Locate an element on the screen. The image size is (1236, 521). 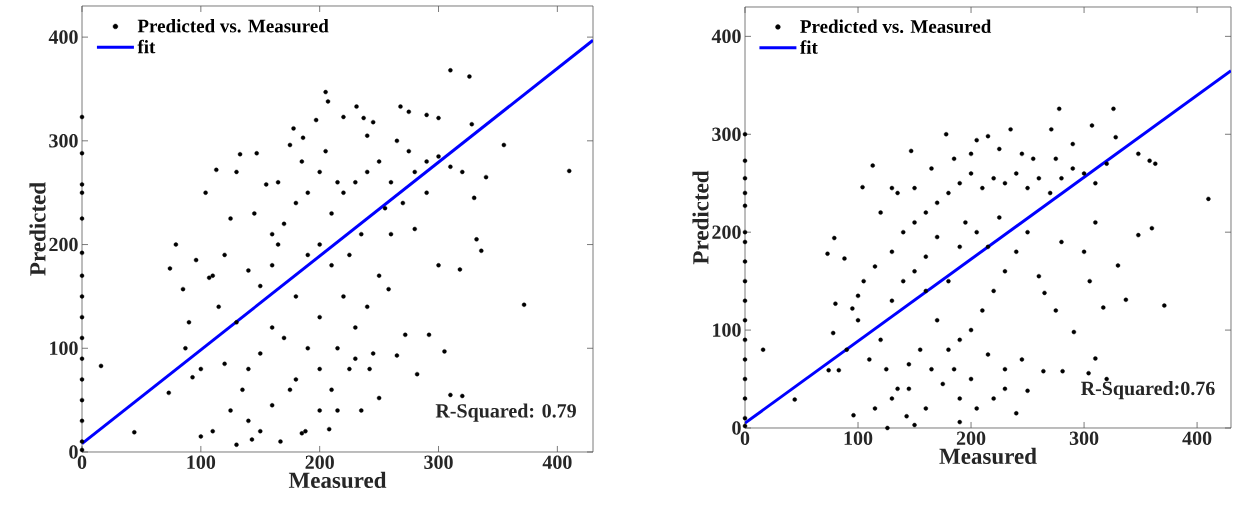
annotation: R-Squared:0.76 is located at coordinates (1148, 390).